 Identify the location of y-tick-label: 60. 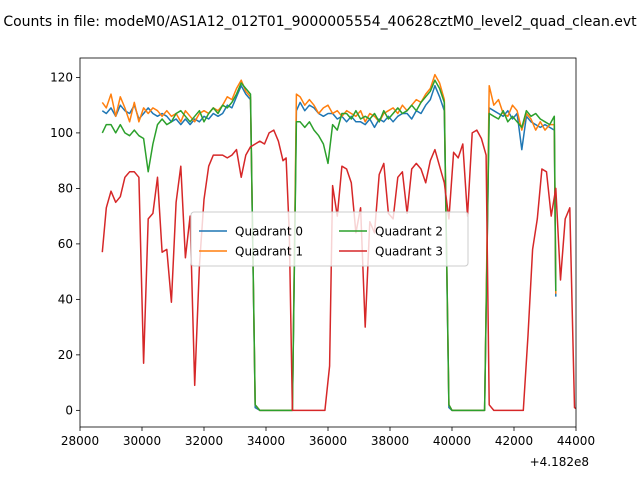
(65, 244).